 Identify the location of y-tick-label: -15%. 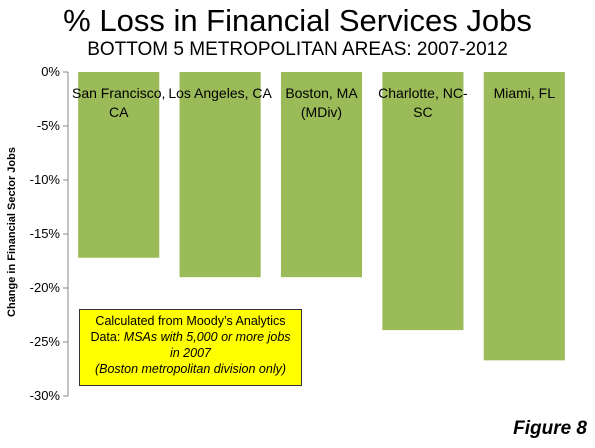
(45, 233).